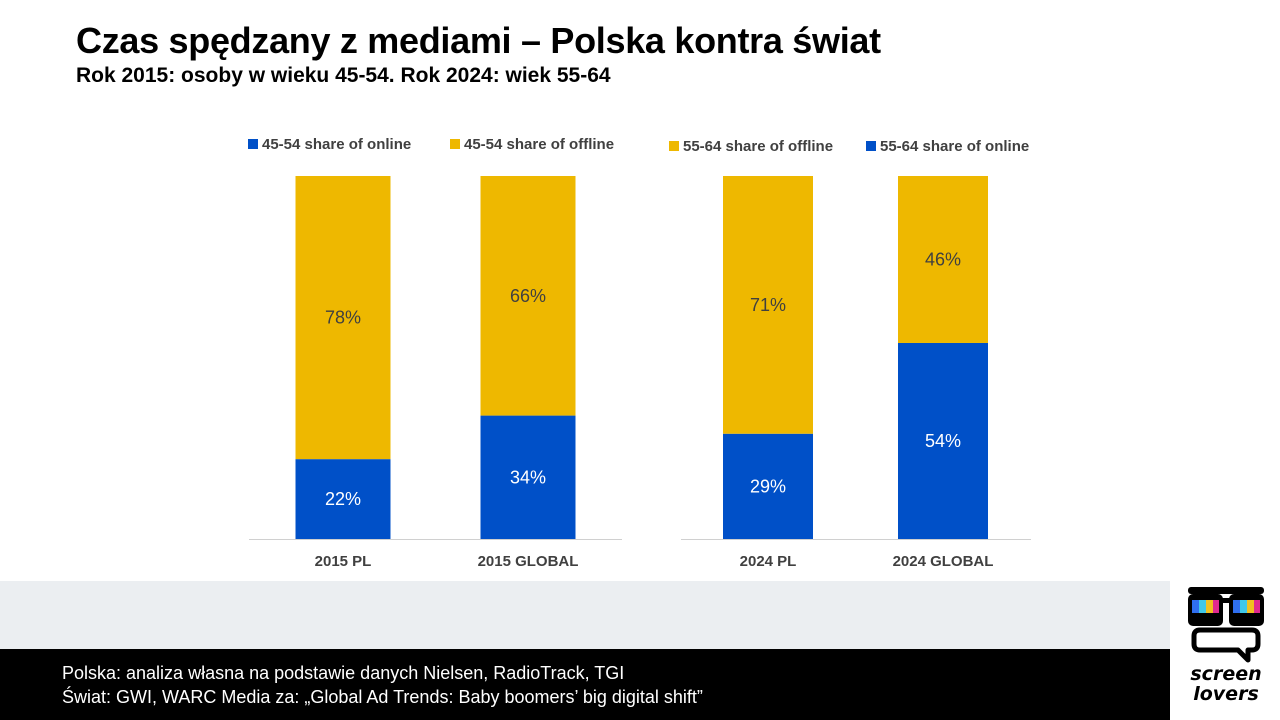 This screenshot has width=1280, height=720. I want to click on logo-word-lovers: lovers, so click(1226, 694).